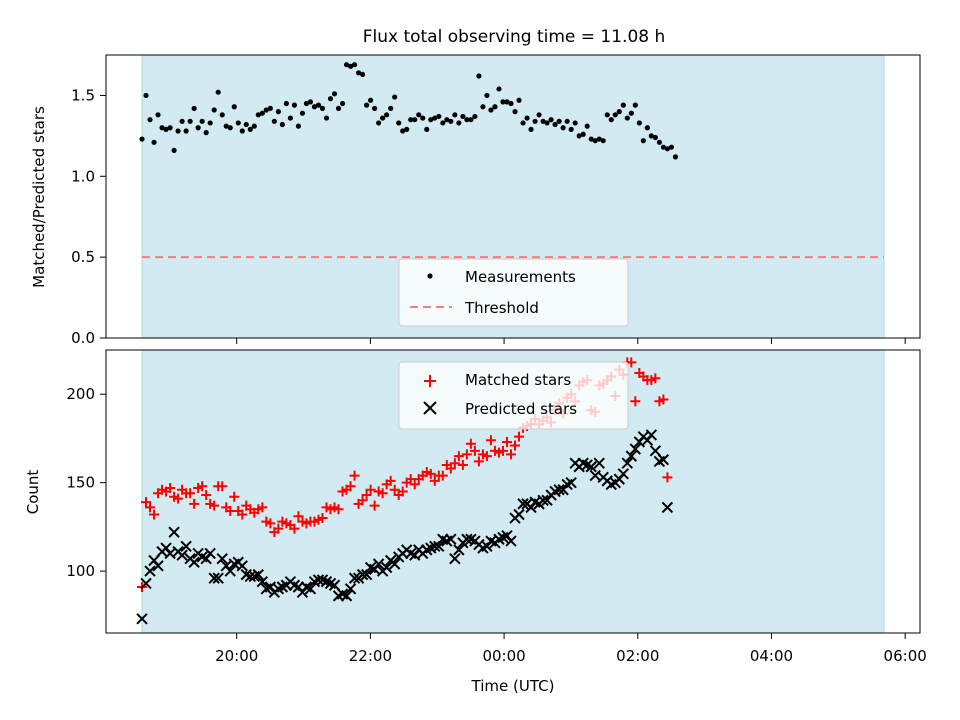  What do you see at coordinates (571, 649) in the screenshot?
I see `bottom-x-ticks: 20:00 22:00 00:00 02:00 04:00 06:00` at bounding box center [571, 649].